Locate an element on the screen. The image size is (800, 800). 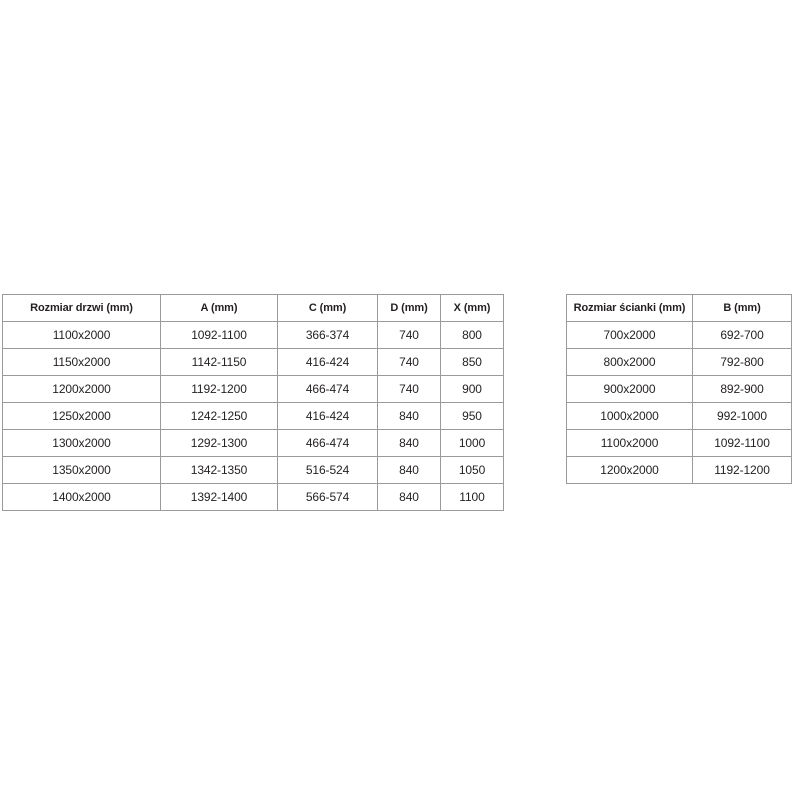
column-header-d: D (mm) is located at coordinates (409, 308).